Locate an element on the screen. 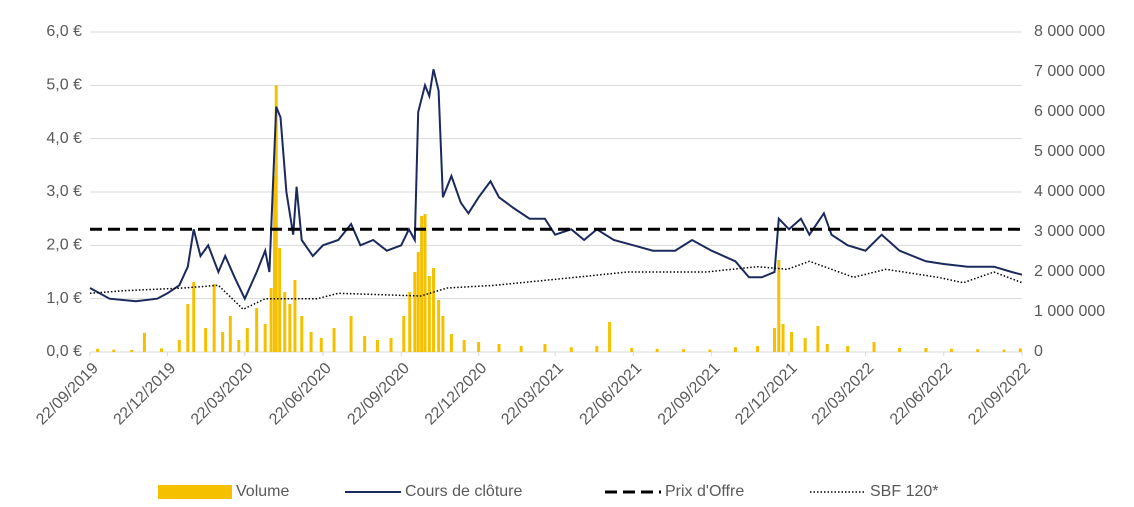  y2-tick-label: 7 000 000 is located at coordinates (1069, 71).